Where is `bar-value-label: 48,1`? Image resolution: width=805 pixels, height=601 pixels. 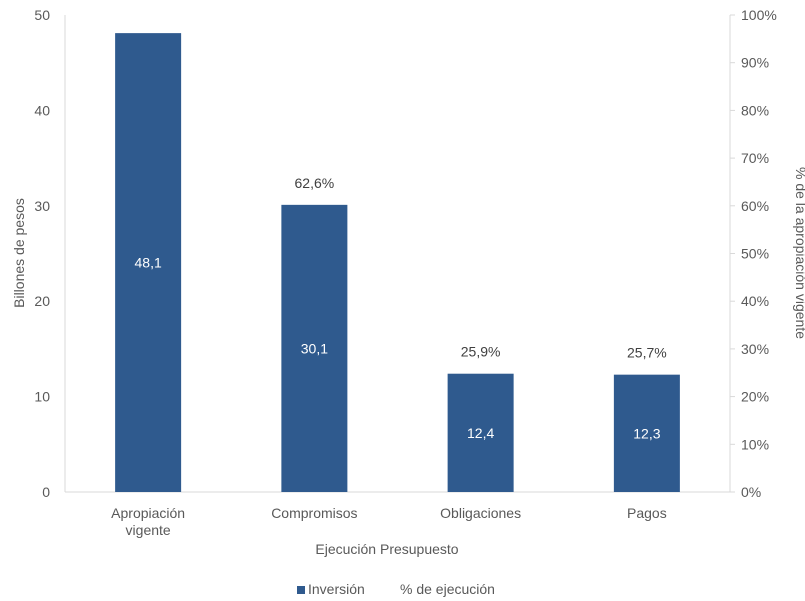 bar-value-label: 48,1 is located at coordinates (148, 263).